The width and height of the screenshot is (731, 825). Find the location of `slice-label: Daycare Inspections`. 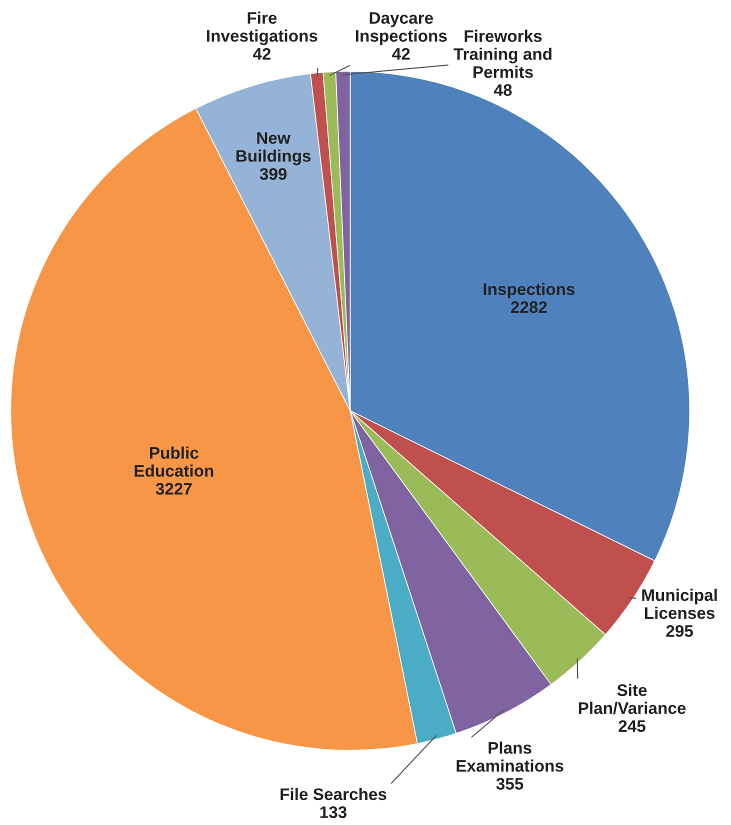

slice-label: Daycare Inspections is located at coordinates (401, 29).